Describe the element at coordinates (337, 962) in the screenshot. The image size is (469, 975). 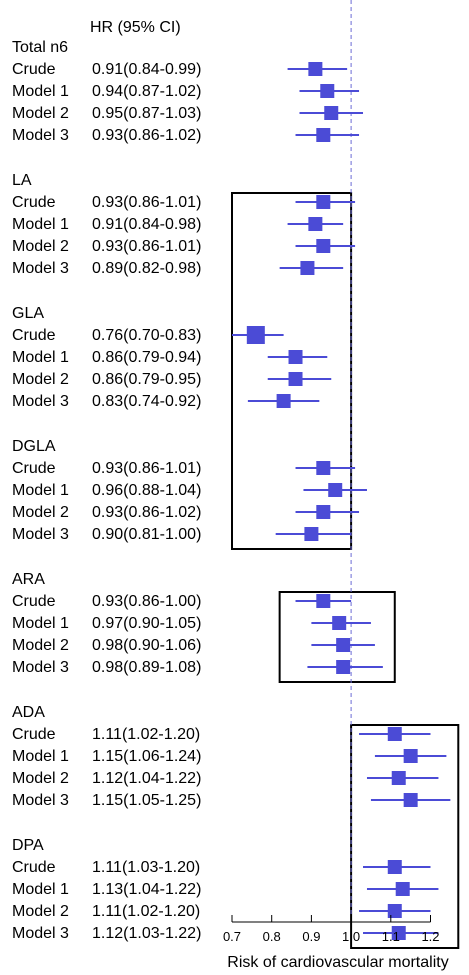
I see `x-axis-label: Risk of cardiovascular mortality` at that location.